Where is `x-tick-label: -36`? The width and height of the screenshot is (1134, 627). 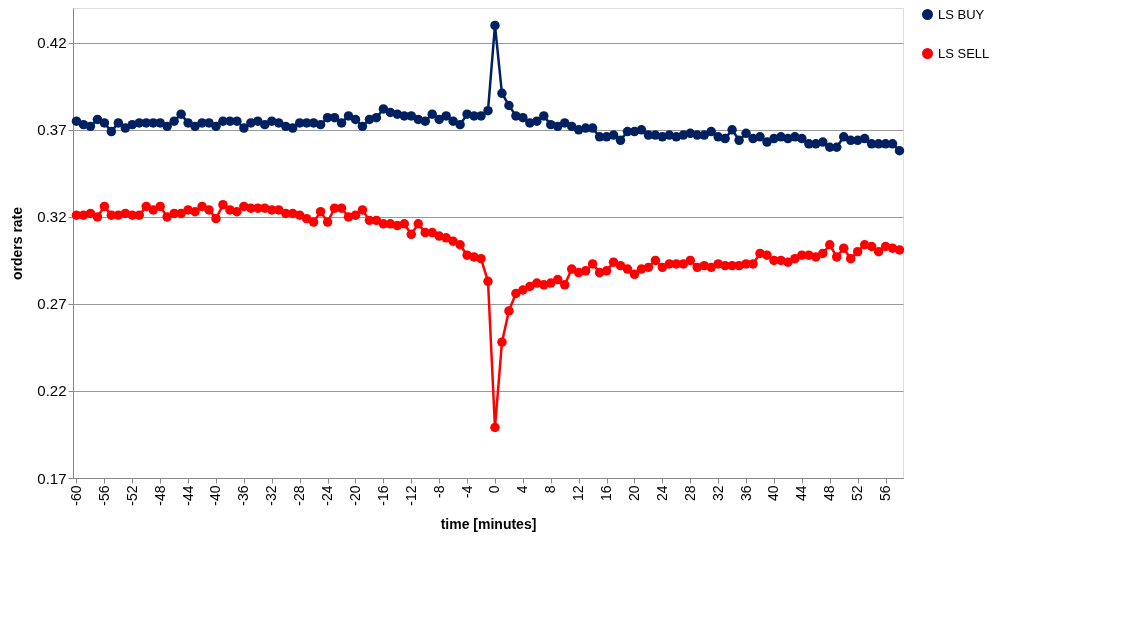
x-tick-label: -36 is located at coordinates (243, 495).